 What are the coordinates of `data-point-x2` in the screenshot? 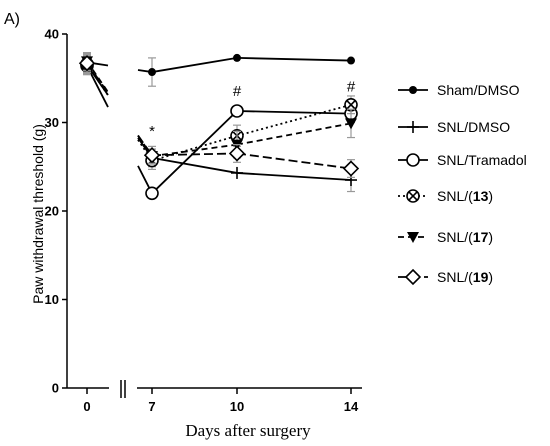 It's located at (351, 105).